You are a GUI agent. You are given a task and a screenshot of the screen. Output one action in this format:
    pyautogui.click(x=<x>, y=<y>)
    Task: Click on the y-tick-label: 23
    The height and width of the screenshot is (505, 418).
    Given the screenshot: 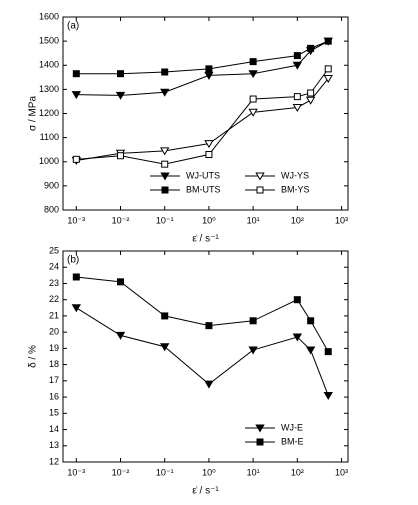 What is the action you would take?
    pyautogui.click(x=54, y=283)
    